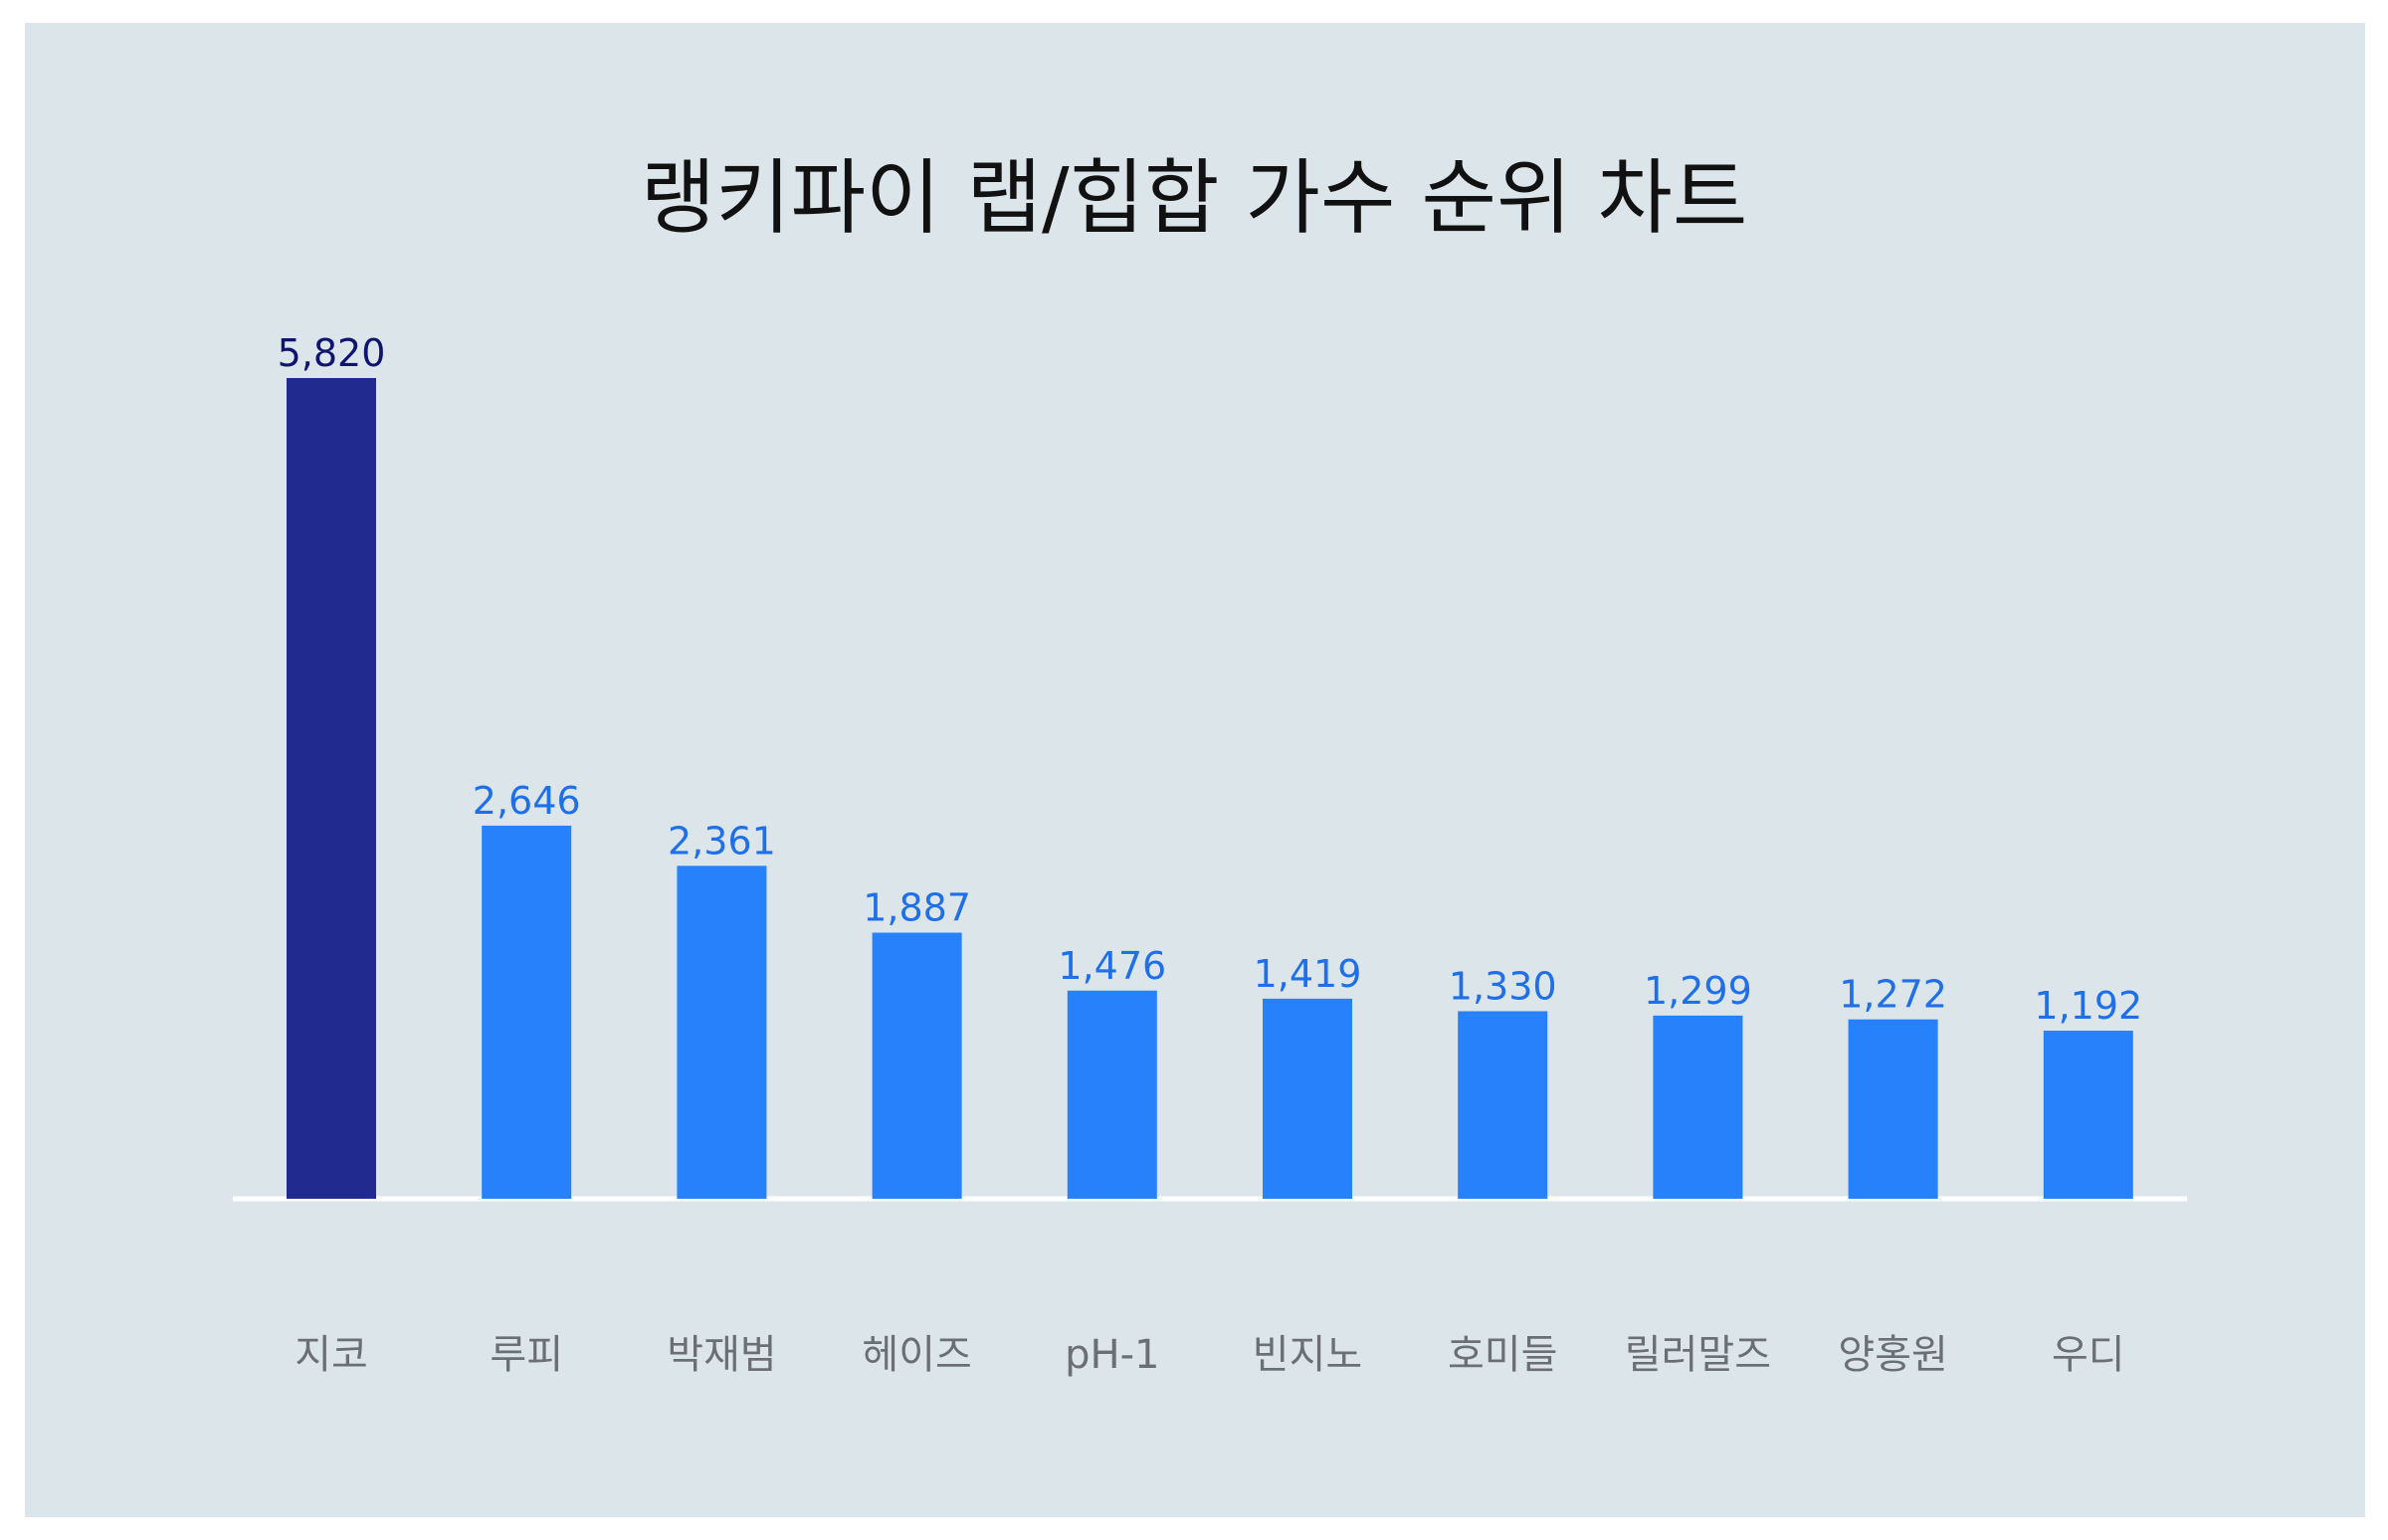  I want to click on category-label: 헤이즈, so click(916, 1355).